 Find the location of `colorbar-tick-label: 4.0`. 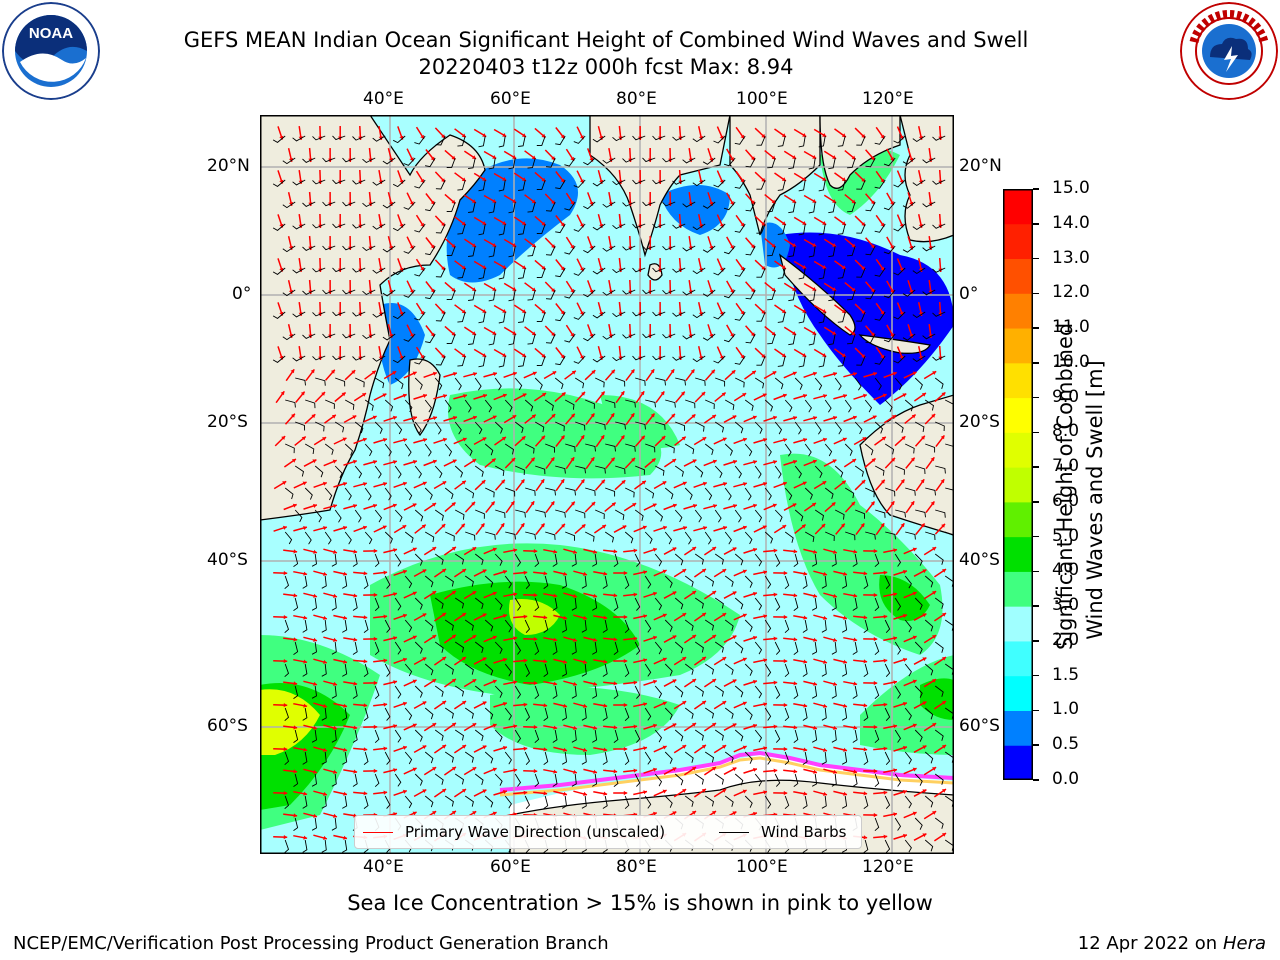

colorbar-tick-label: 4.0 is located at coordinates (1066, 570).